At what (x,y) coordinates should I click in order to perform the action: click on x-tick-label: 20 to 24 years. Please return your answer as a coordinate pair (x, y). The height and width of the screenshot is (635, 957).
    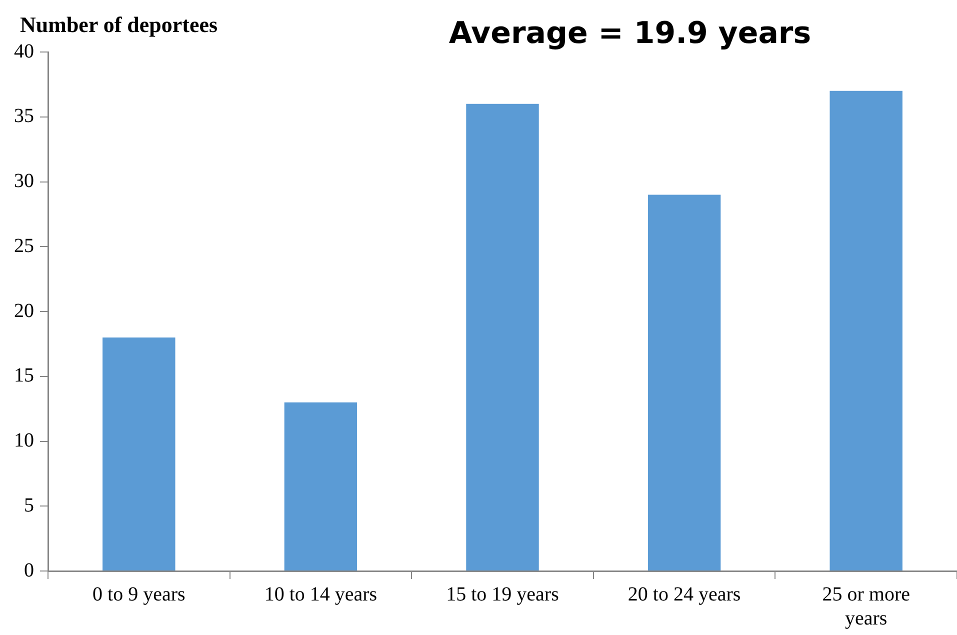
    Looking at the image, I should click on (684, 594).